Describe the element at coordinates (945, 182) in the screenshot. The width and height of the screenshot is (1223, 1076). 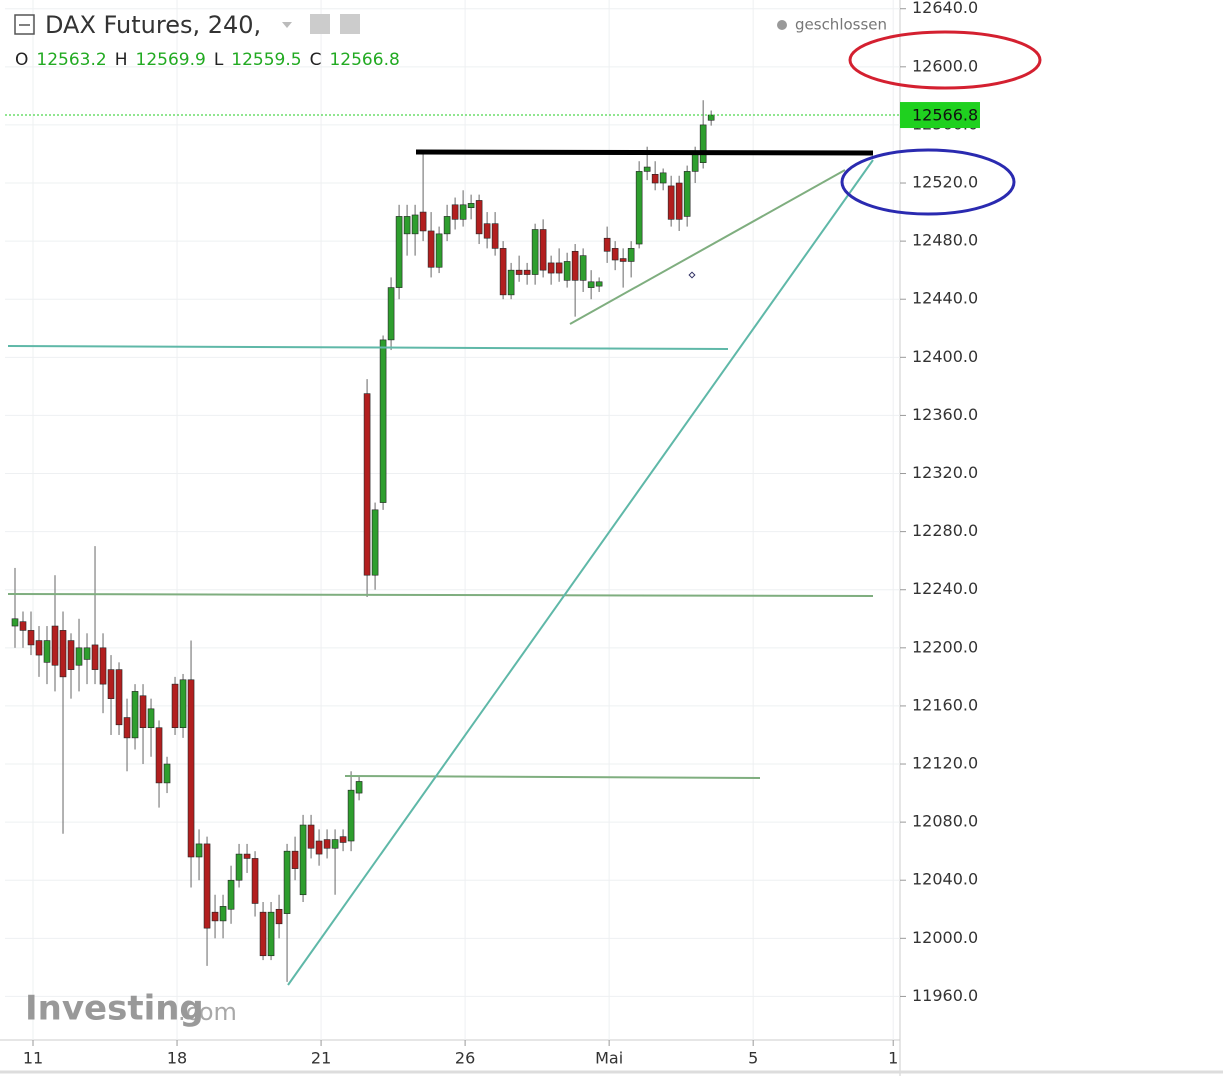
I see `y-tick-label: 12520.0` at that location.